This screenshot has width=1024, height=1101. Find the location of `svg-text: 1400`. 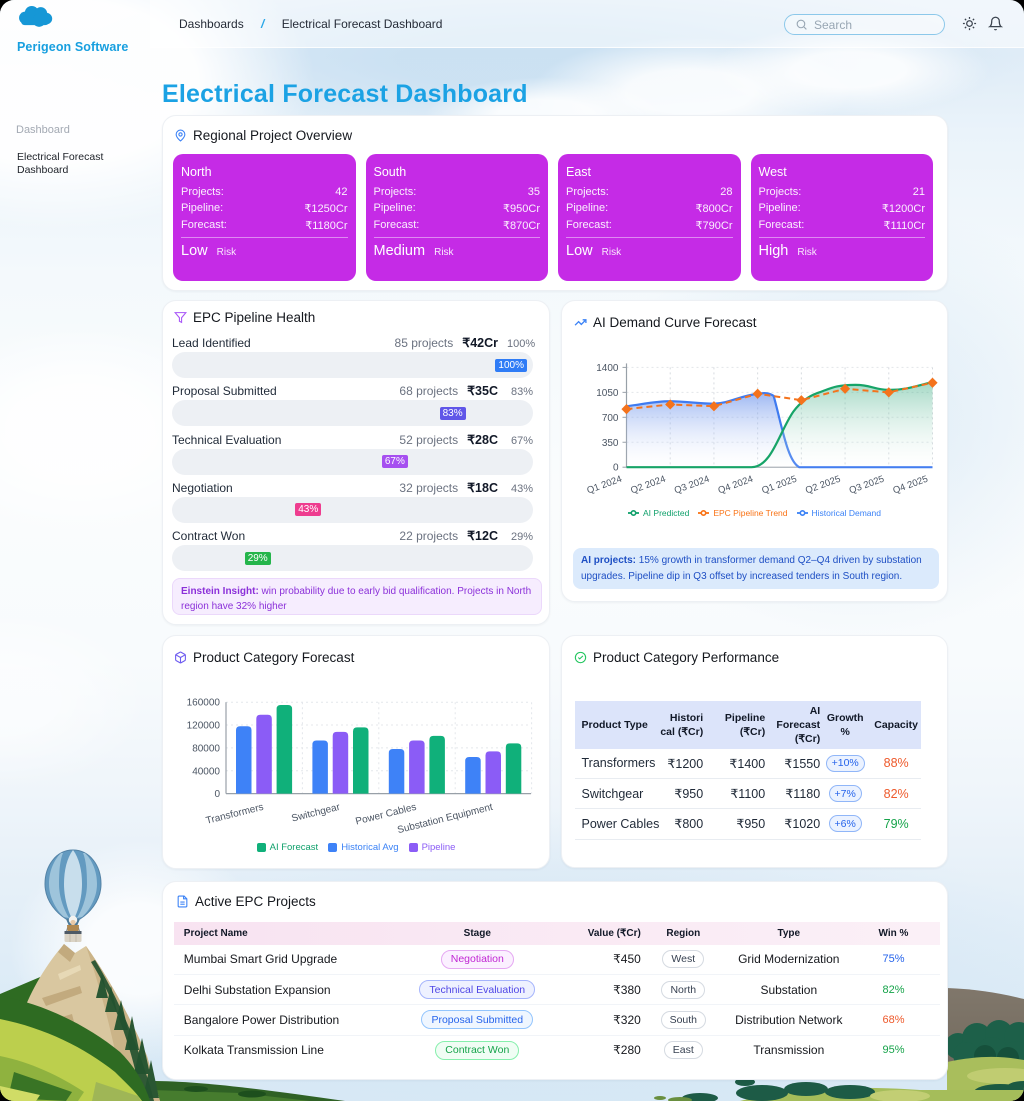

svg-text: 1400 is located at coordinates (607, 368).